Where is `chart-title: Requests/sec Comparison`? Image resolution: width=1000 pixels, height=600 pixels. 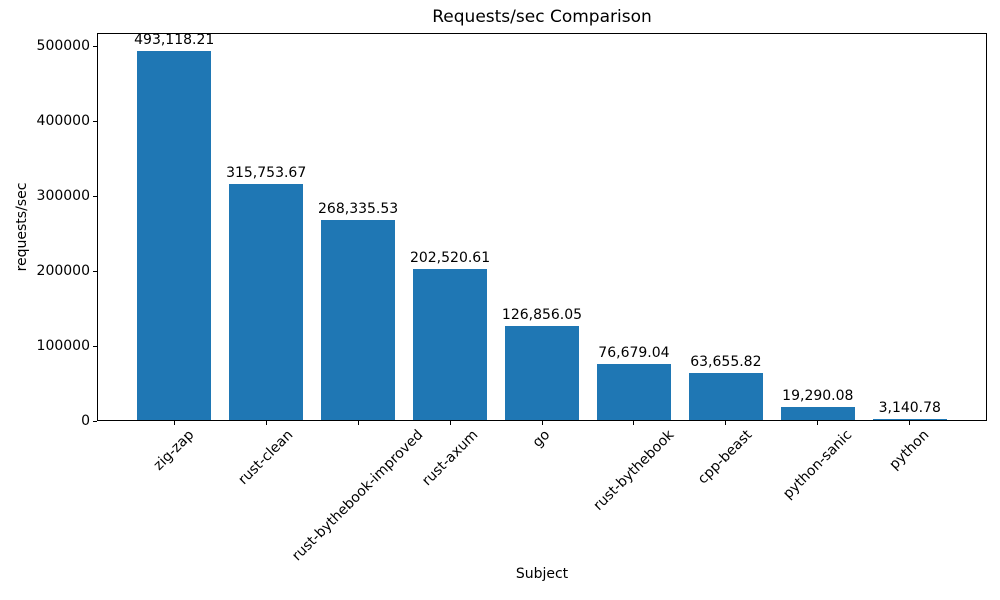
chart-title: Requests/sec Comparison is located at coordinates (542, 17).